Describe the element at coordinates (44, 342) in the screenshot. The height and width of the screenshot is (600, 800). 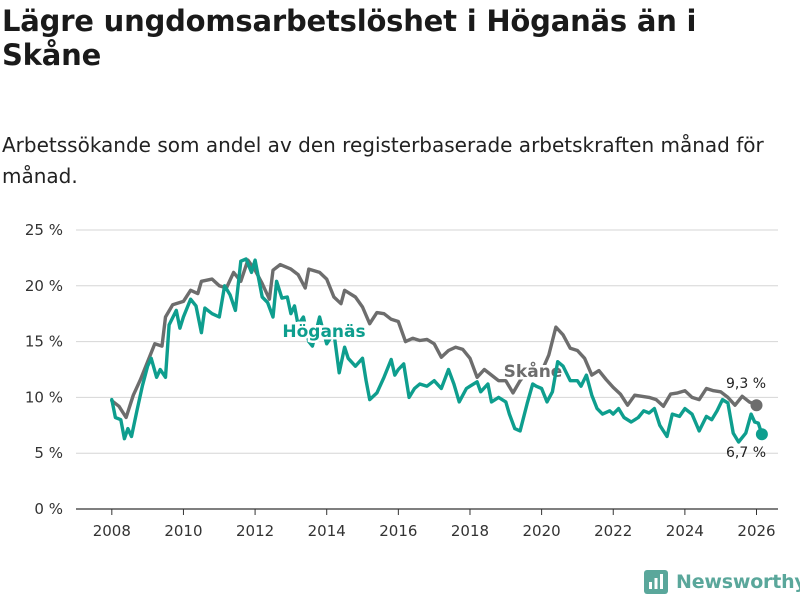
I see `y-tick-label: 15 %` at that location.